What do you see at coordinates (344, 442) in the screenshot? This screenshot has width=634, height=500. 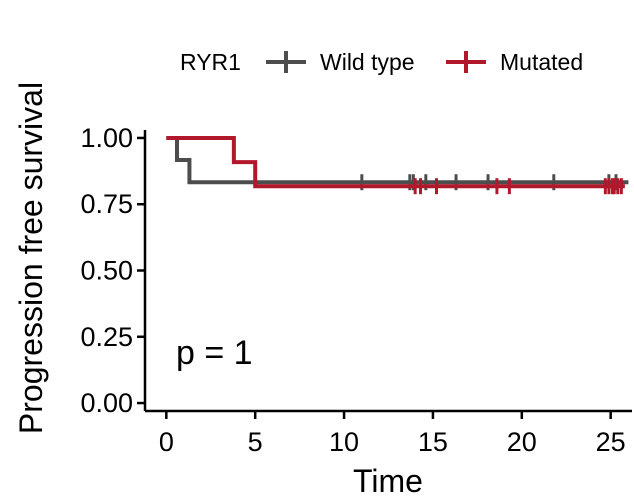 I see `x-tick-label: 10` at bounding box center [344, 442].